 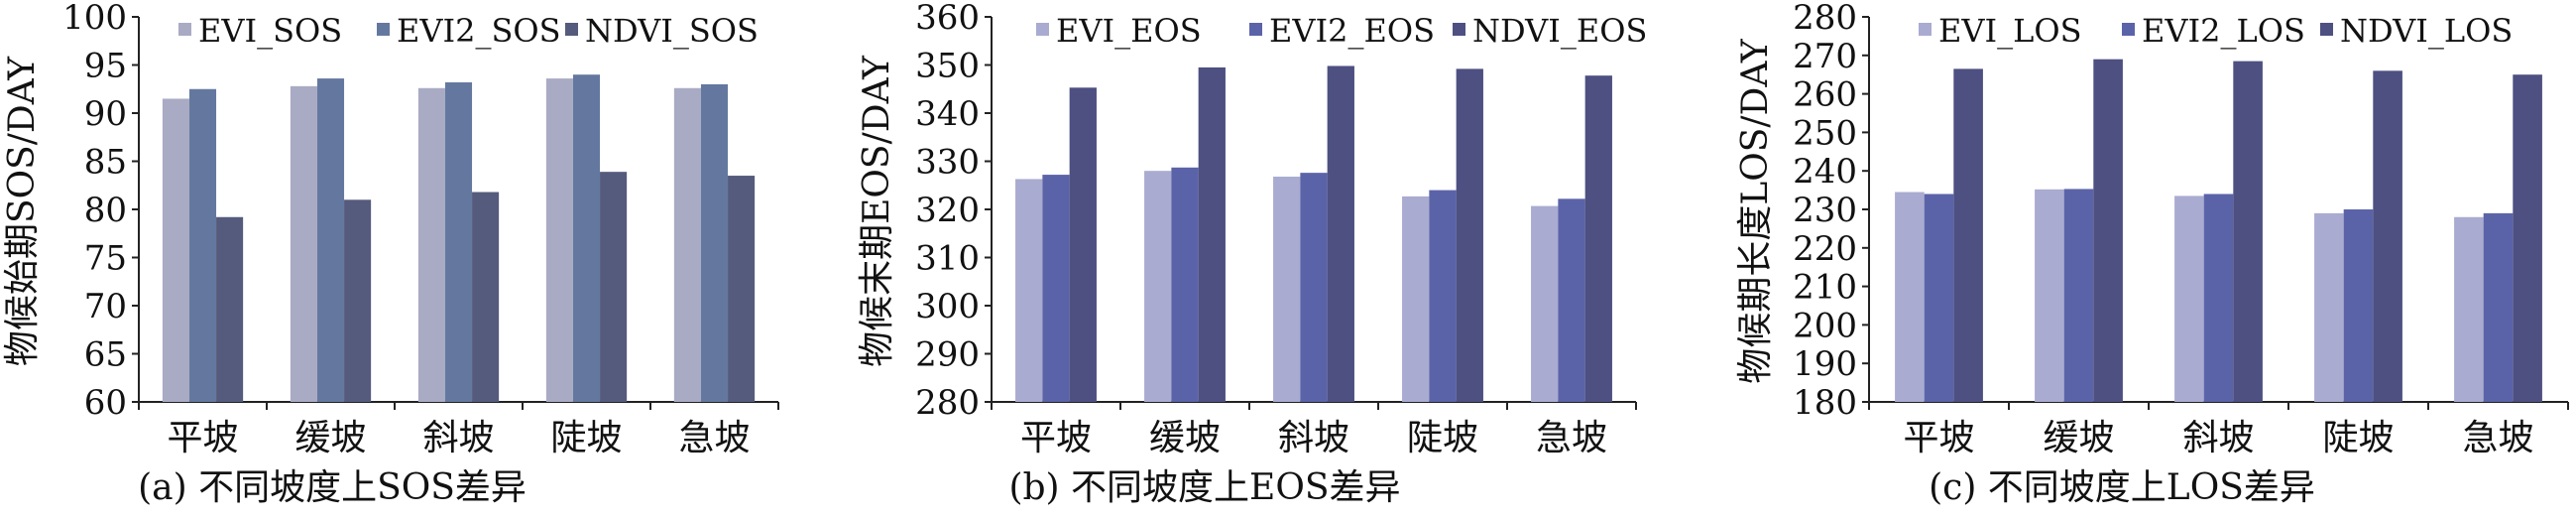 What do you see at coordinates (106, 210) in the screenshot?
I see `y-tick-label: 80` at bounding box center [106, 210].